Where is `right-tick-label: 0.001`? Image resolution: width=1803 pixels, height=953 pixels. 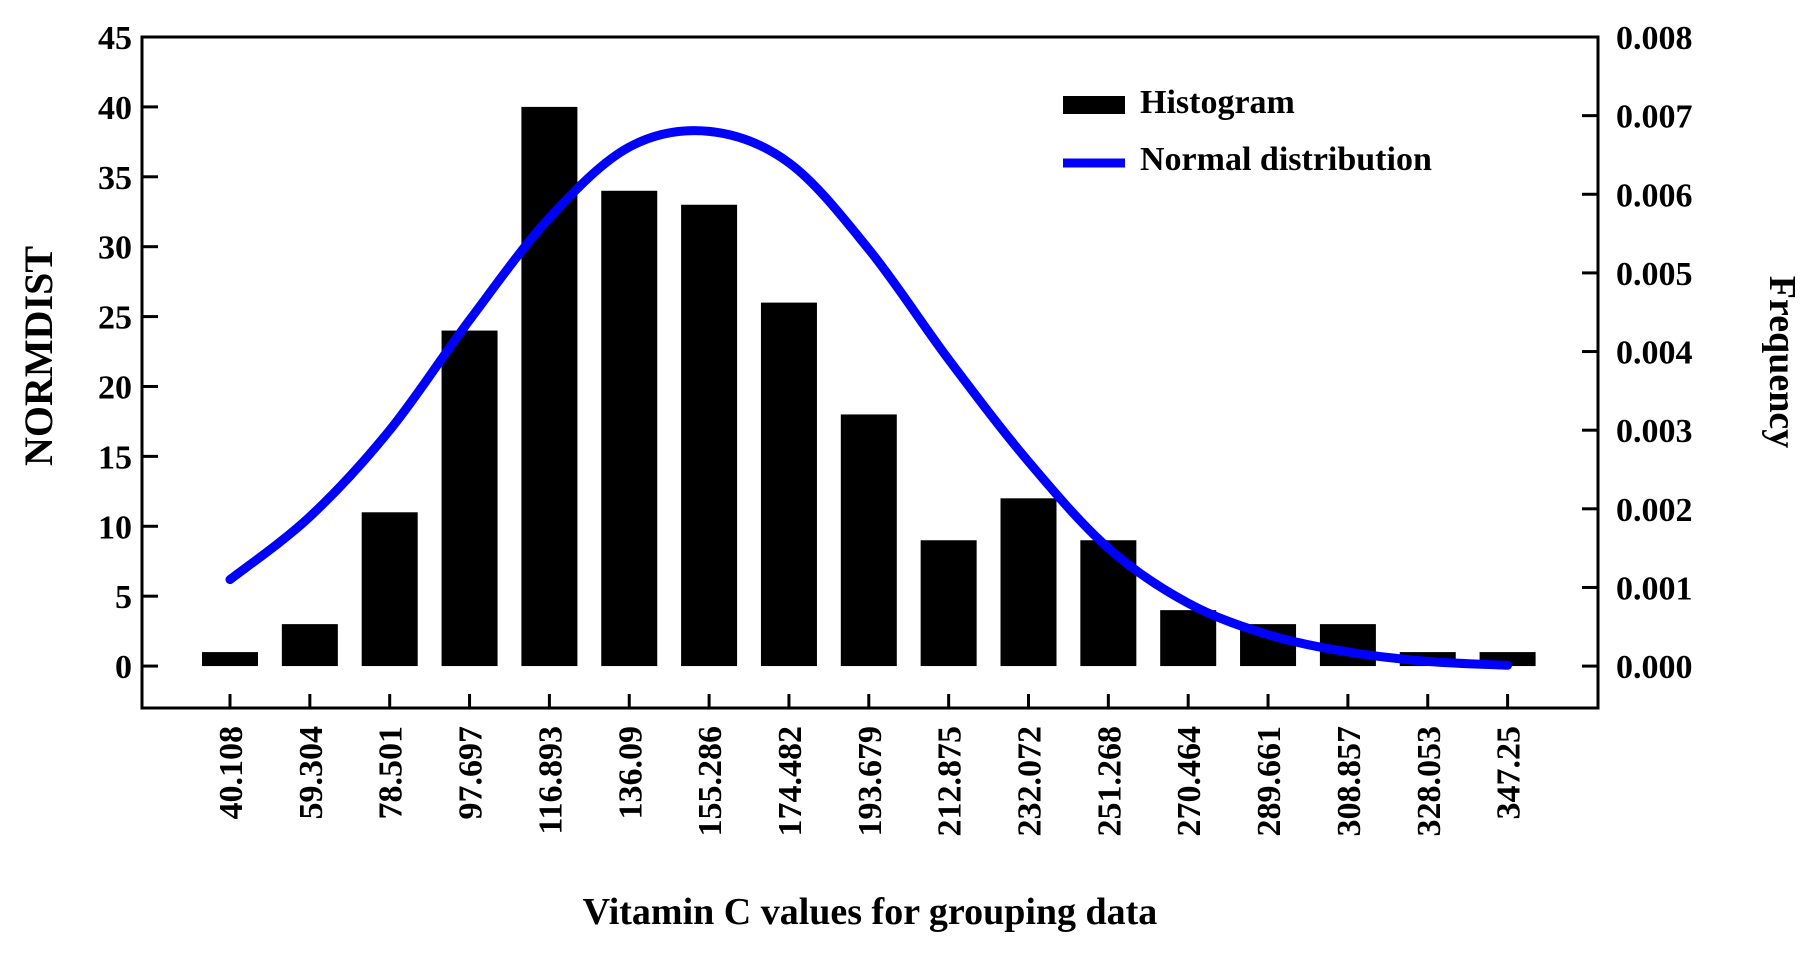
right-tick-label: 0.001 is located at coordinates (1654, 588).